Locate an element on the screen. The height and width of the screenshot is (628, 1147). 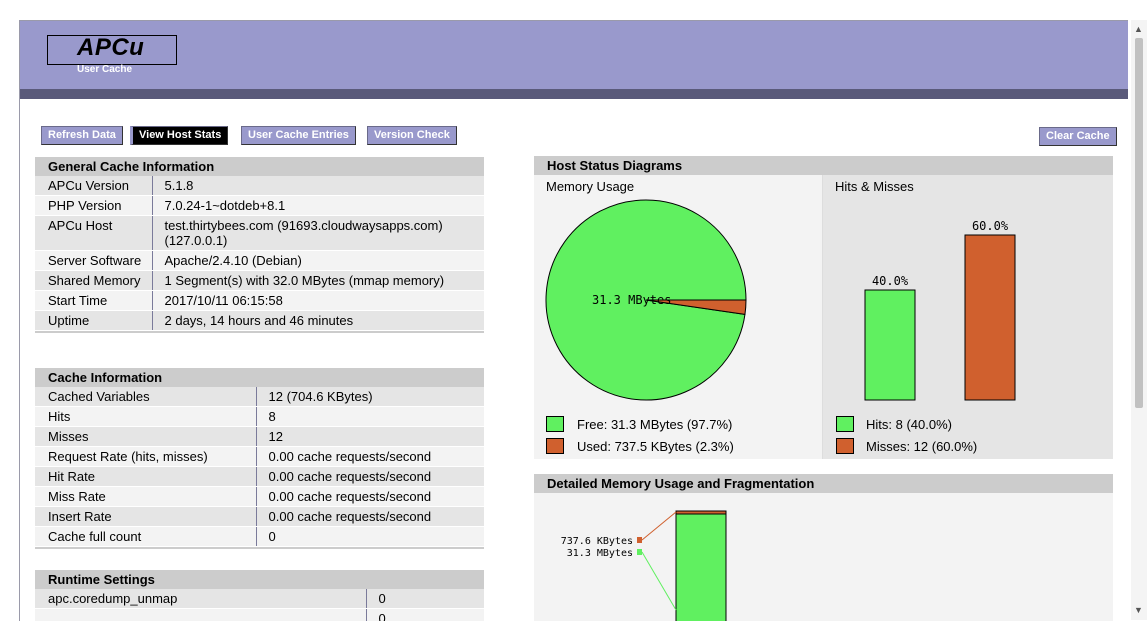
general-info-value: 2 days, 14 hours and 46 minutes is located at coordinates (317, 320).